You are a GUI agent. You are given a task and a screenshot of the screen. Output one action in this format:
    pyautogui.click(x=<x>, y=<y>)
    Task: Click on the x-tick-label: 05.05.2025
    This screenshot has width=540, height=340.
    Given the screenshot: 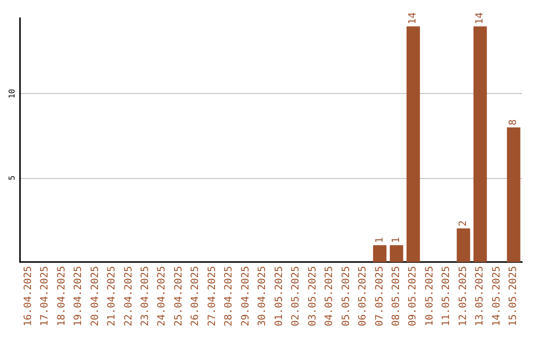 What is the action you would take?
    pyautogui.click(x=346, y=296)
    